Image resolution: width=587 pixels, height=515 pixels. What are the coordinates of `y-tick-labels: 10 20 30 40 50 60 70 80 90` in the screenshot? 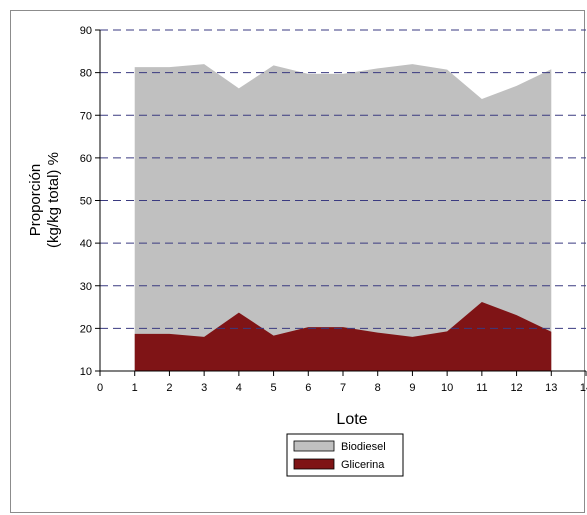 It's located at (86, 201).